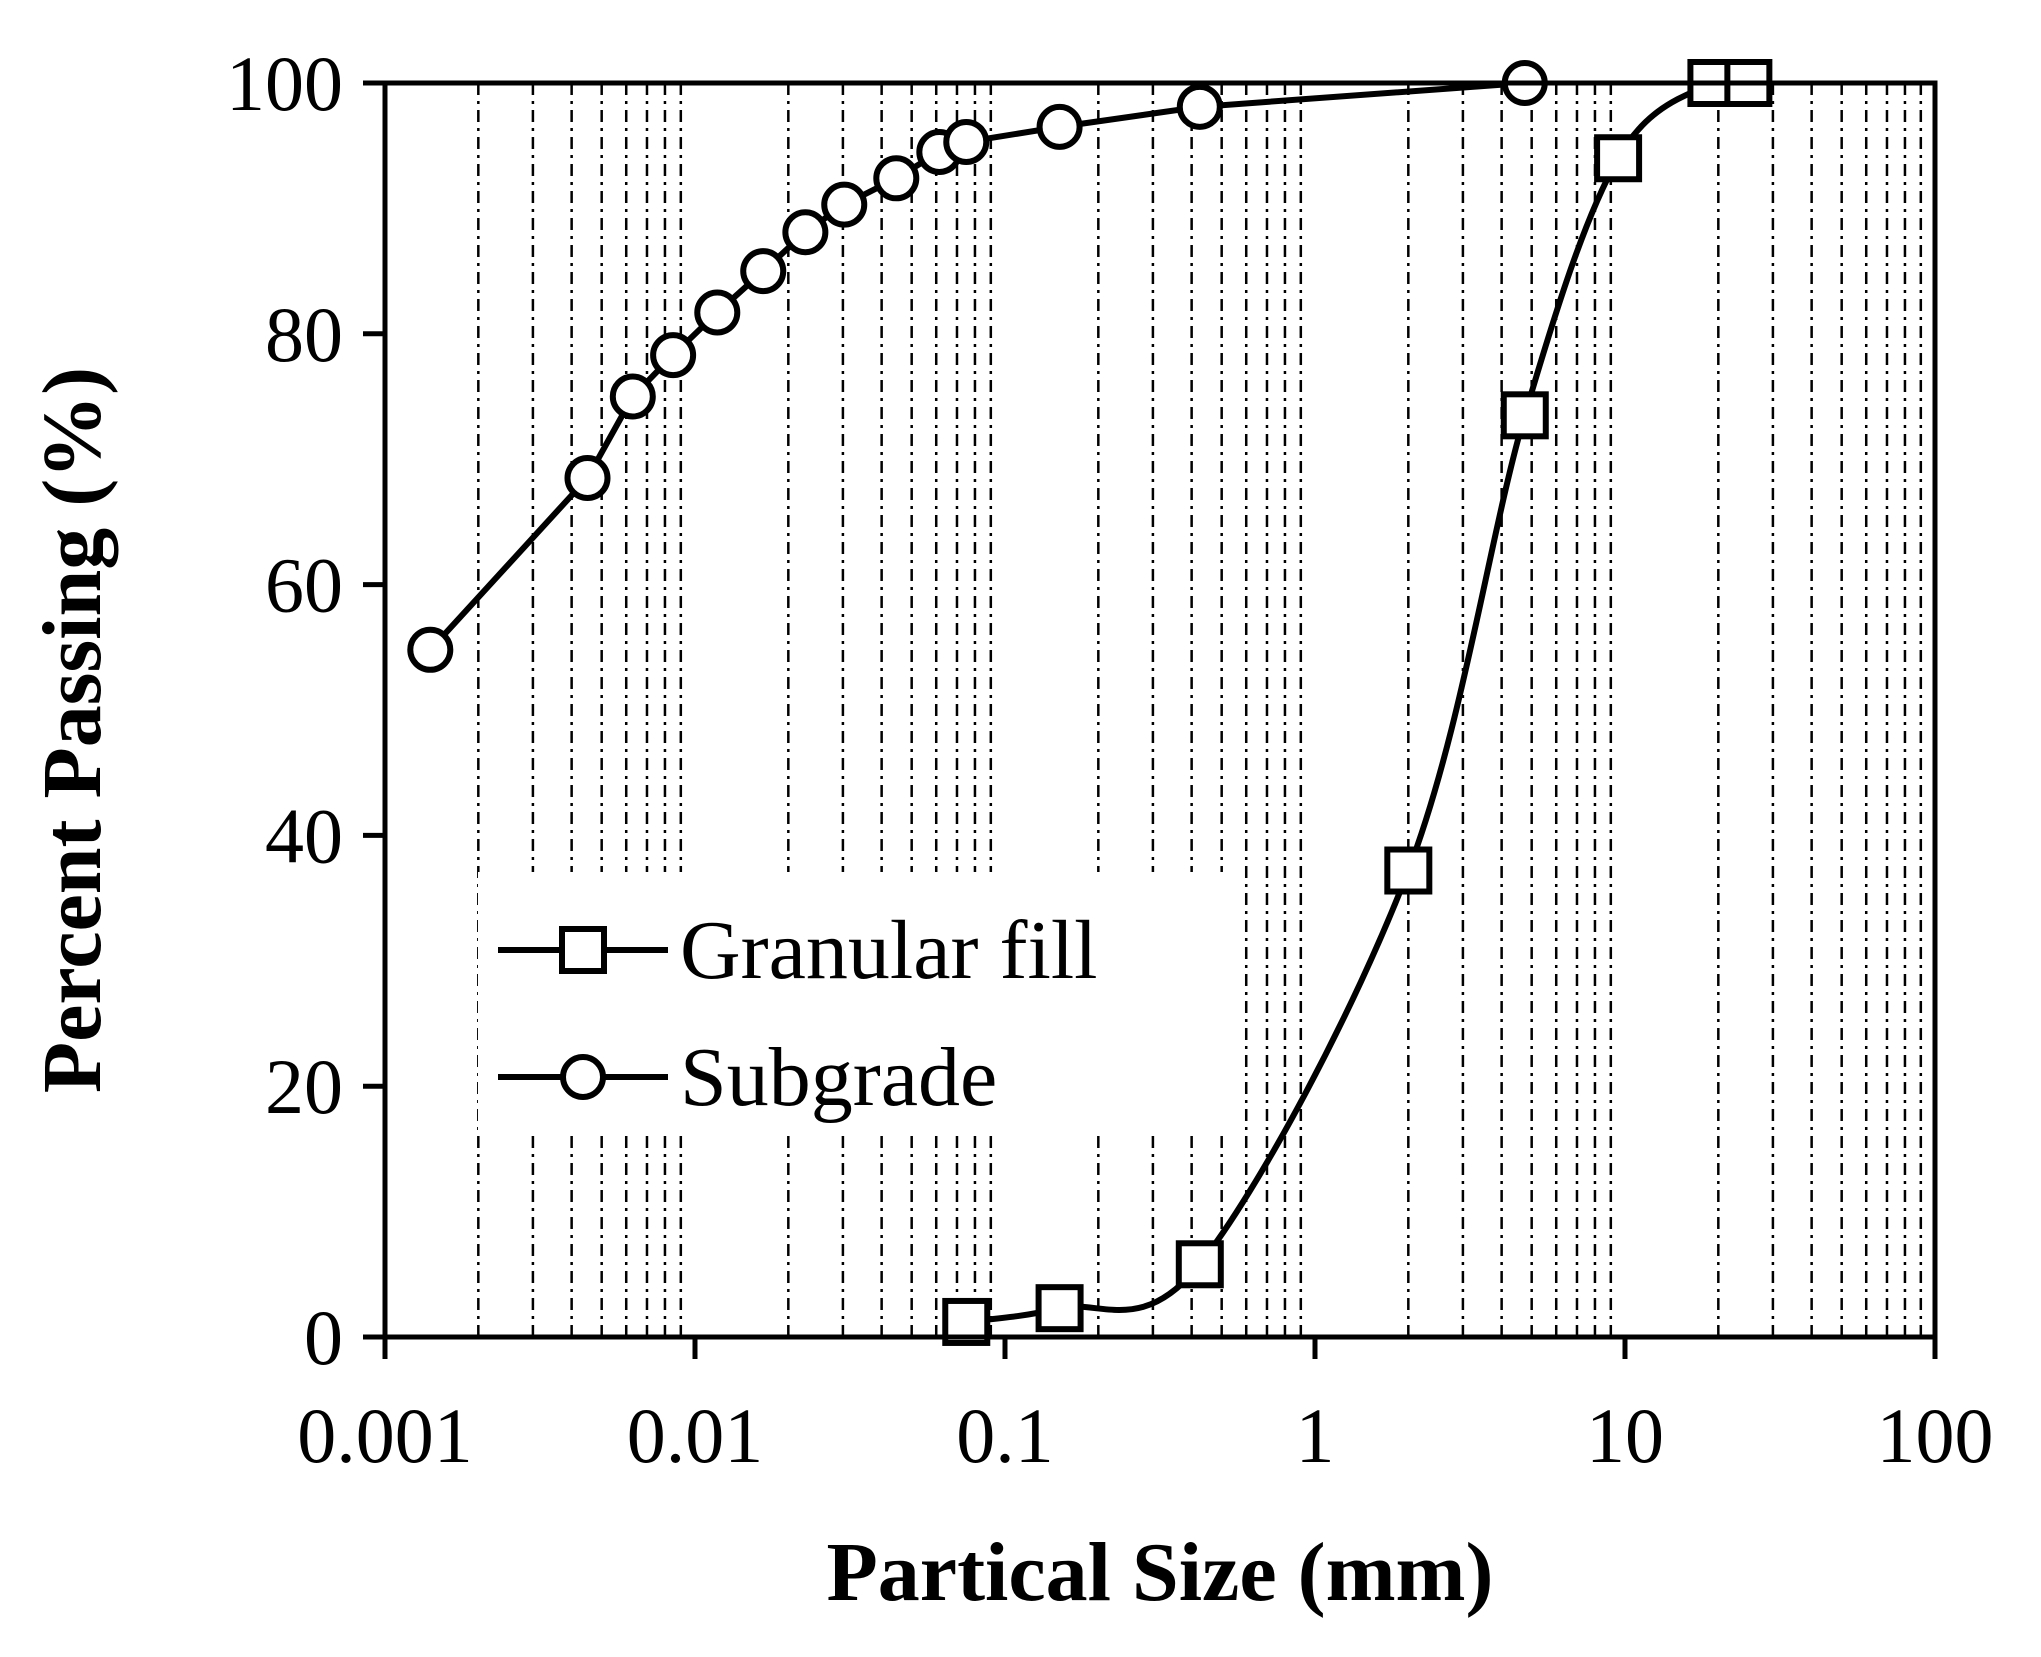 This screenshot has height=1657, width=2041. I want to click on y-tick-label: 60, so click(304, 585).